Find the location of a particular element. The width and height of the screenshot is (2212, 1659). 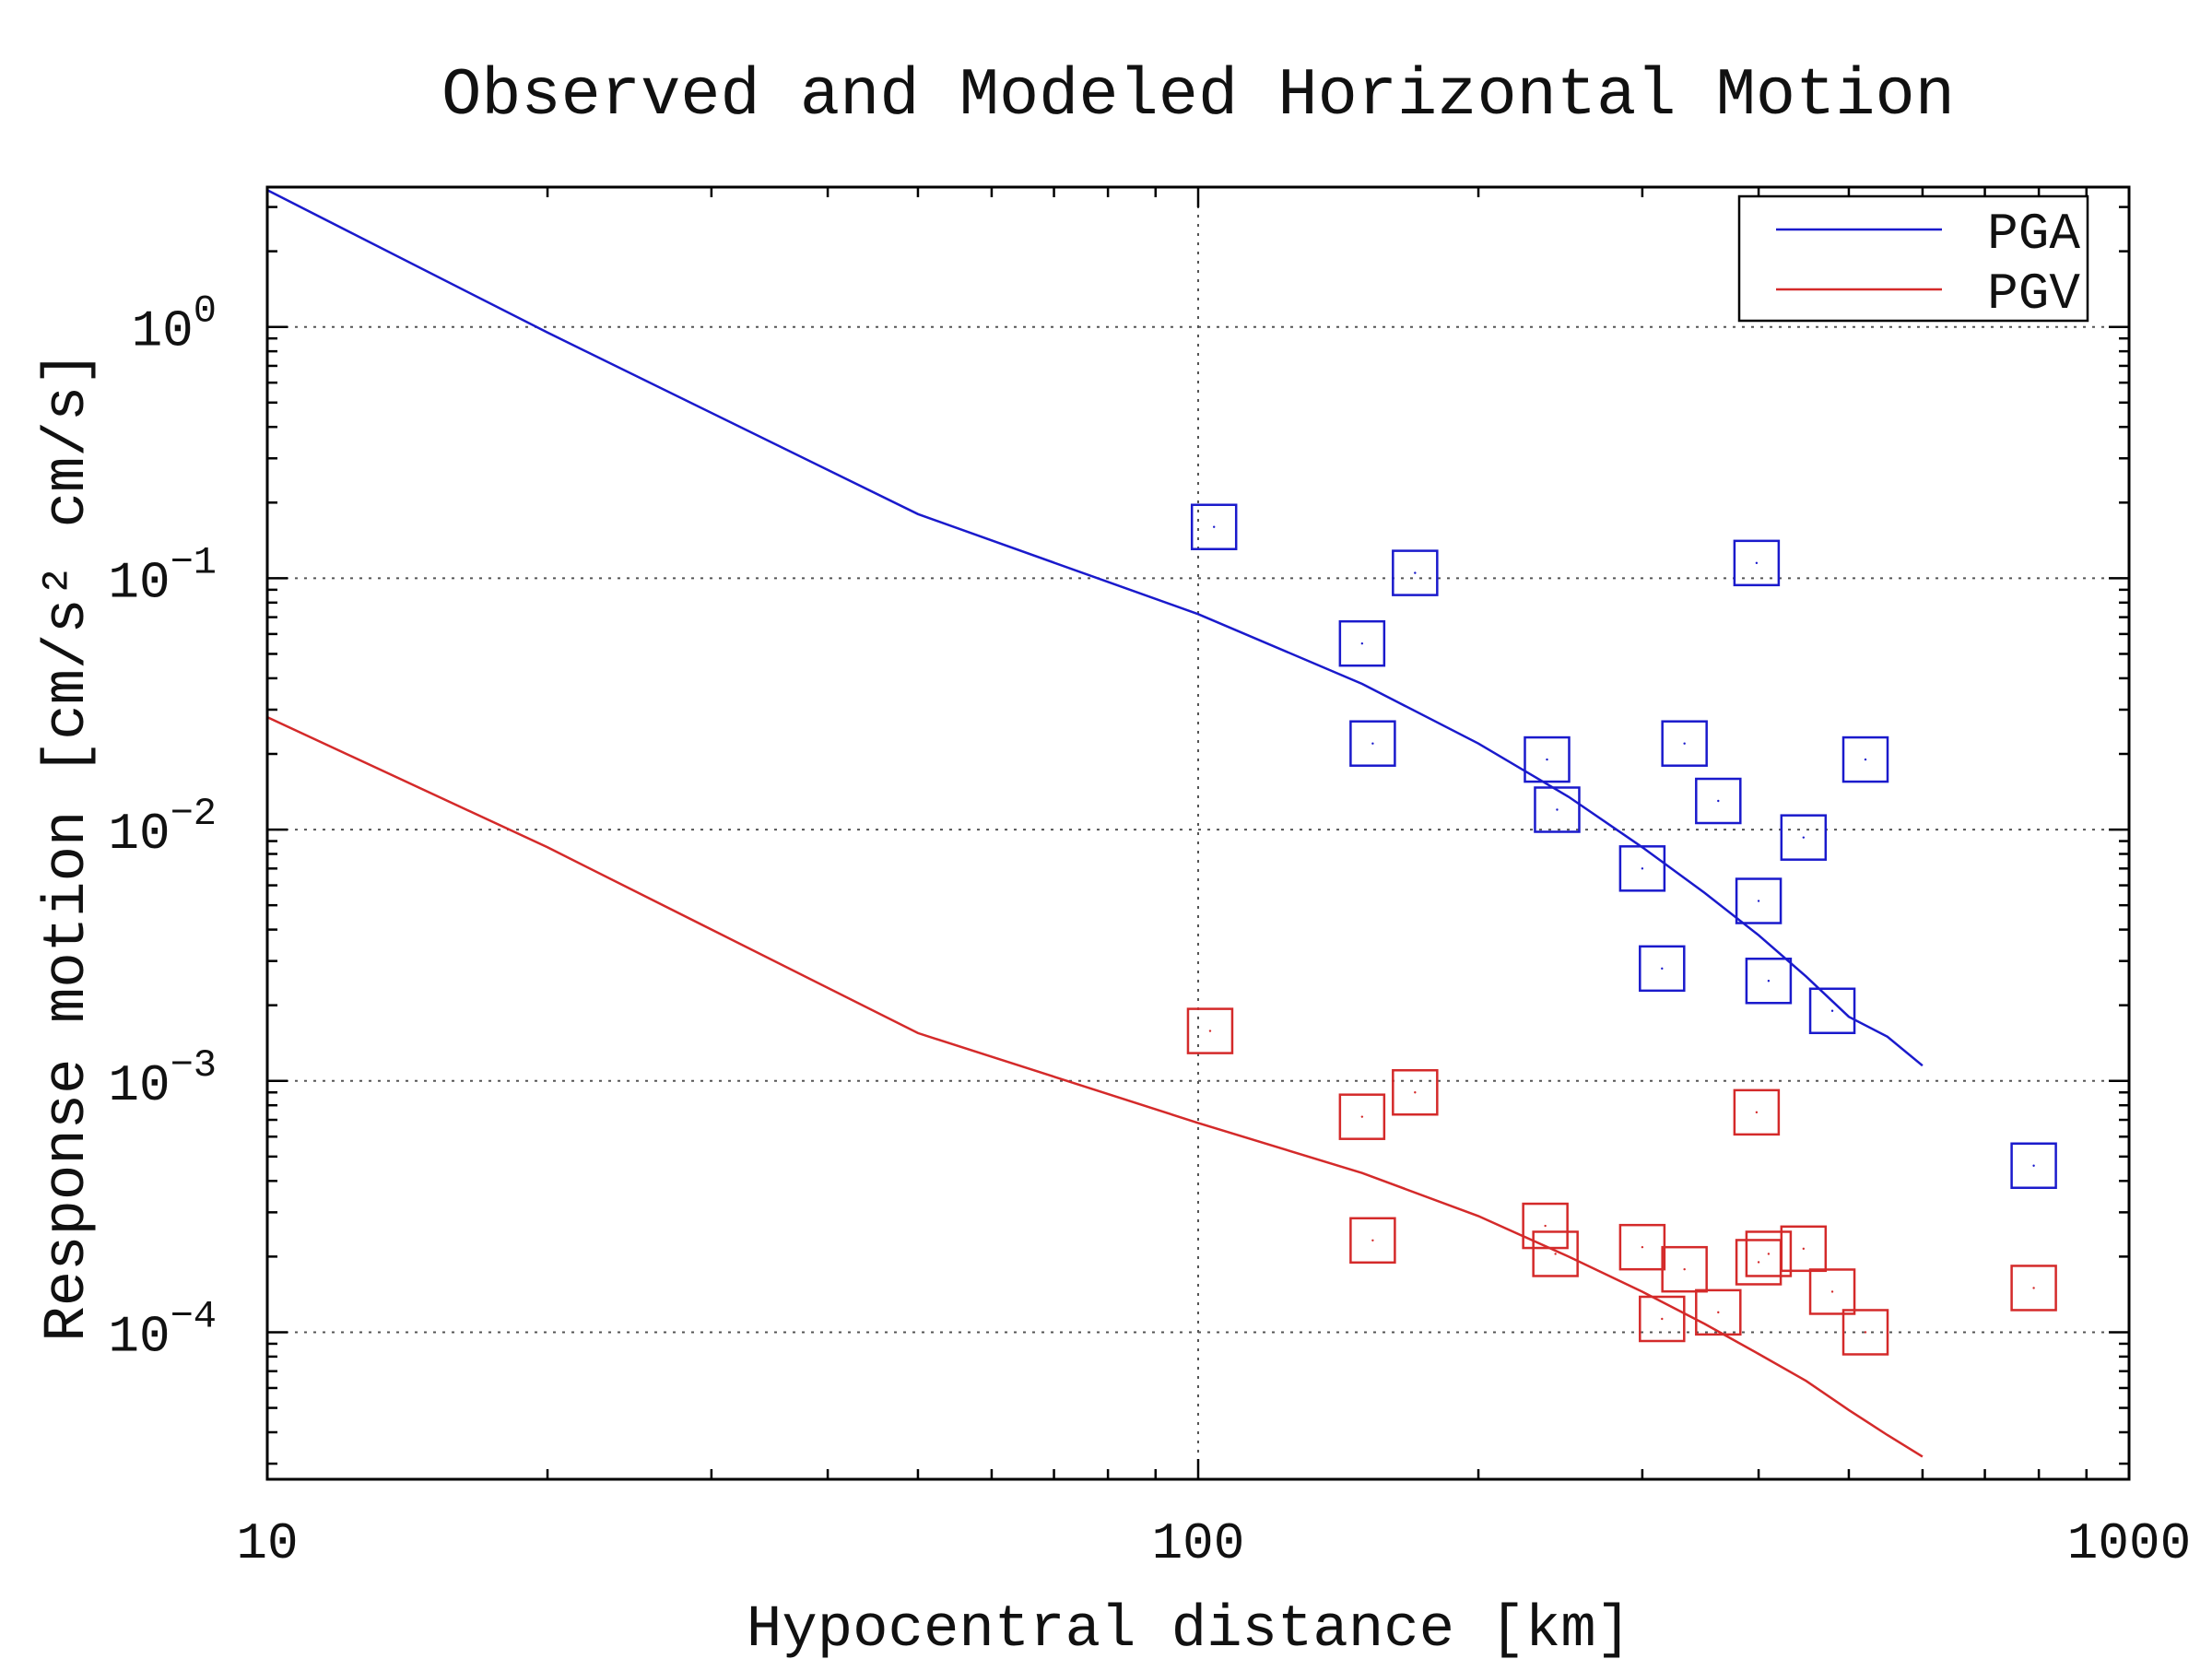

x-axis-label: Hypocentral distance [km] is located at coordinates (1189, 1628).